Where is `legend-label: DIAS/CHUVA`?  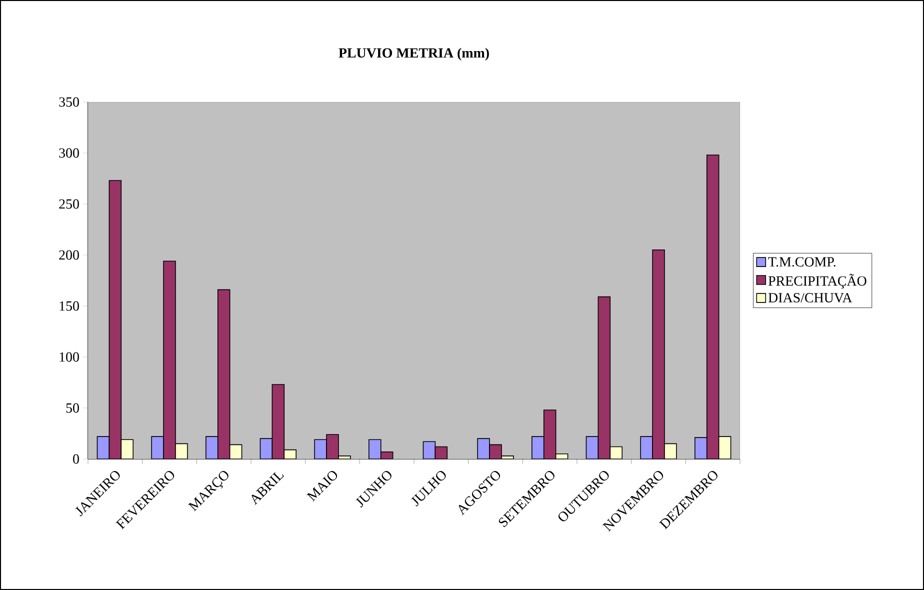 legend-label: DIAS/CHUVA is located at coordinates (810, 298).